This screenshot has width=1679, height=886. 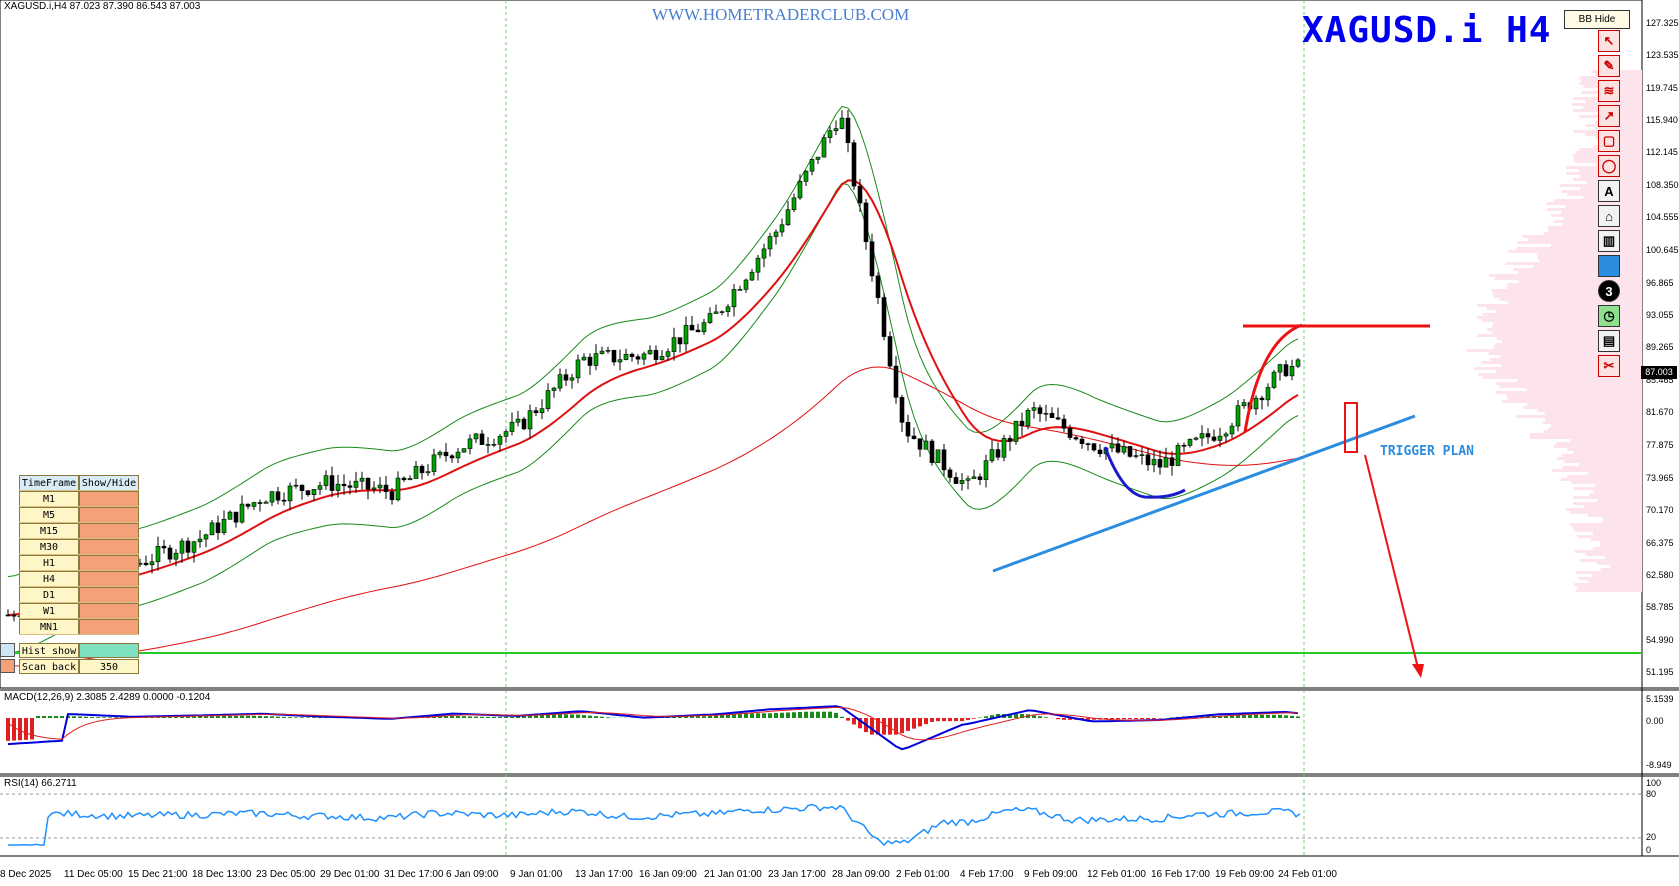 I want to click on width-icon: 3, so click(x=1609, y=291).